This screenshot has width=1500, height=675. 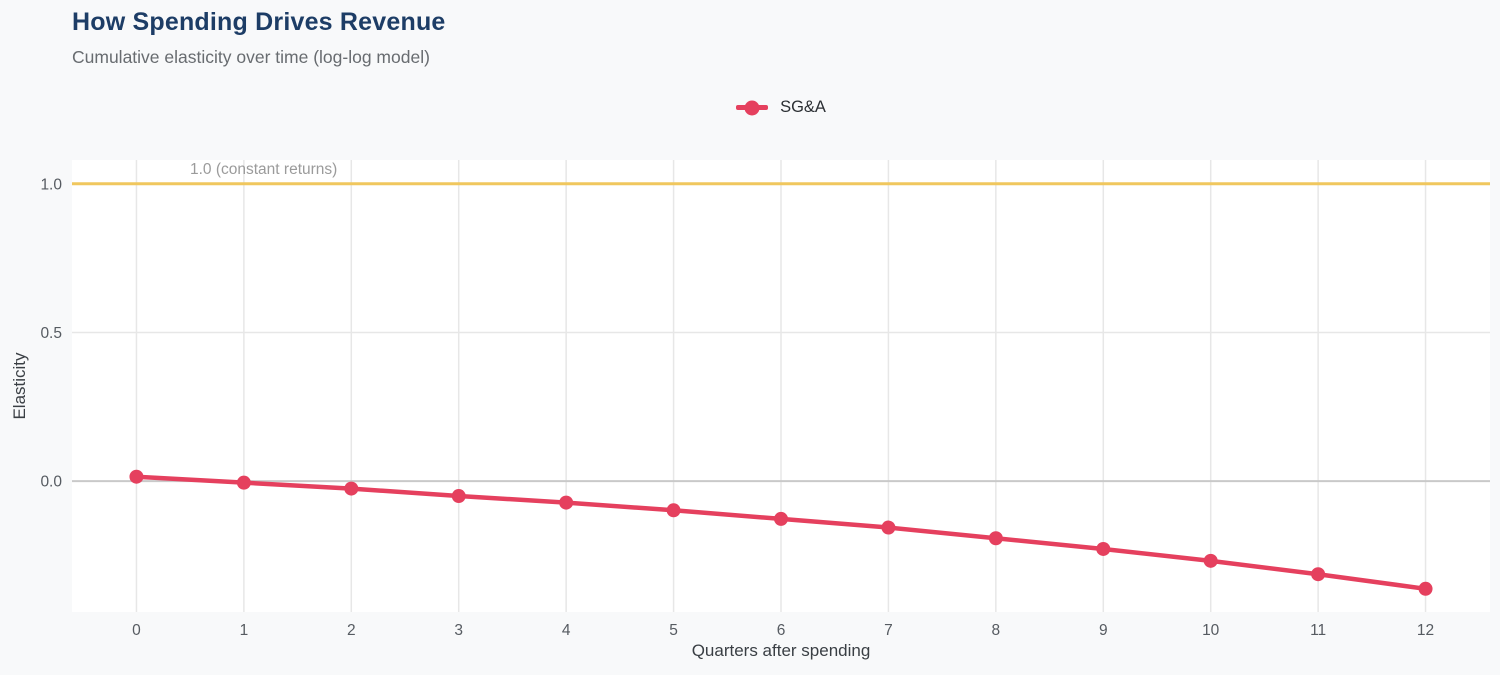 I want to click on legend: SG&A, so click(x=781, y=107).